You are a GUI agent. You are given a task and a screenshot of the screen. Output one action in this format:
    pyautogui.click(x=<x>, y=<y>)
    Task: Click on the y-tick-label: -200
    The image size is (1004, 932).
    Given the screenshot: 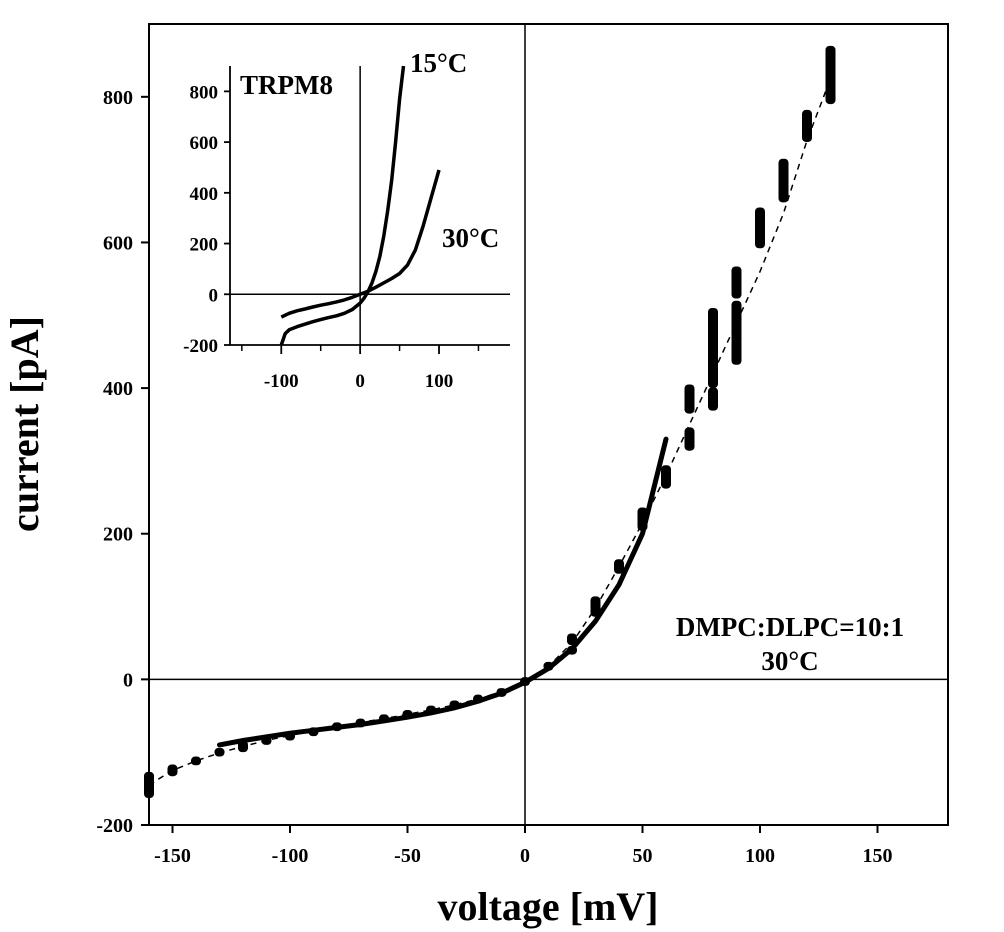 What is the action you would take?
    pyautogui.click(x=114, y=826)
    